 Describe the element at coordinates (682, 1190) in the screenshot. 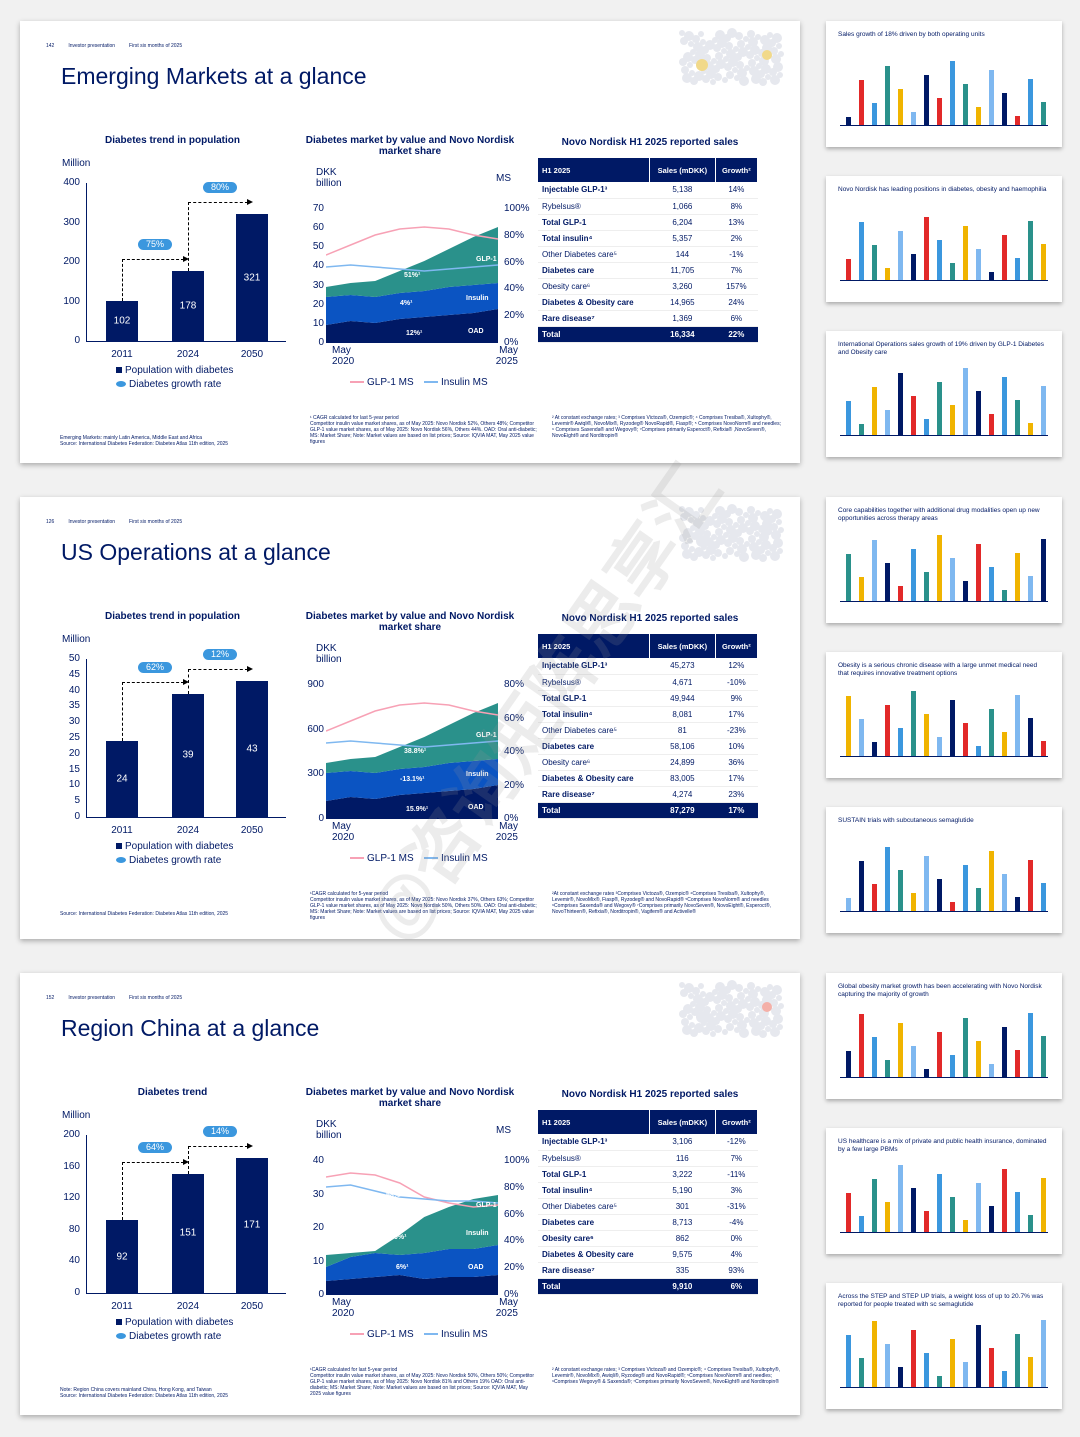

I see `table-cell: 5,190` at that location.